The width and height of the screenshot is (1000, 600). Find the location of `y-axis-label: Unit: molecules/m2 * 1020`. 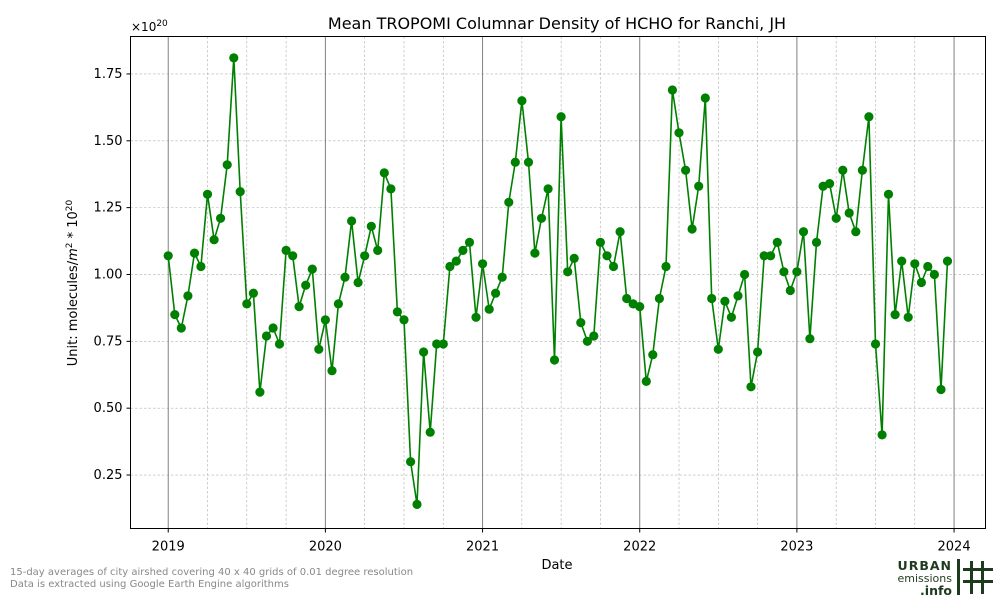

y-axis-label: Unit: molecules/m2 * 1020 is located at coordinates (73, 282).